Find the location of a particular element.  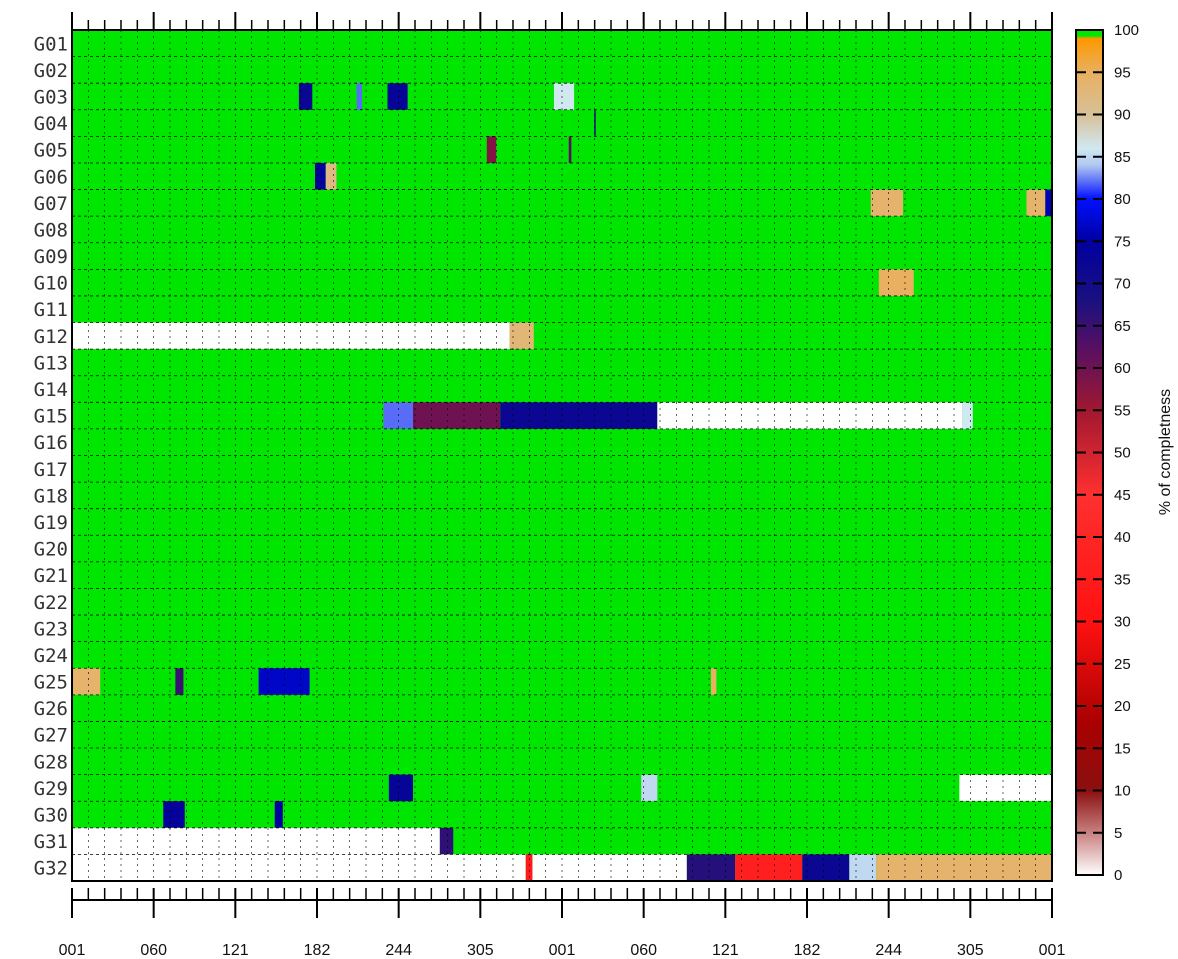

row-label-G23: G23 is located at coordinates (51, 629).